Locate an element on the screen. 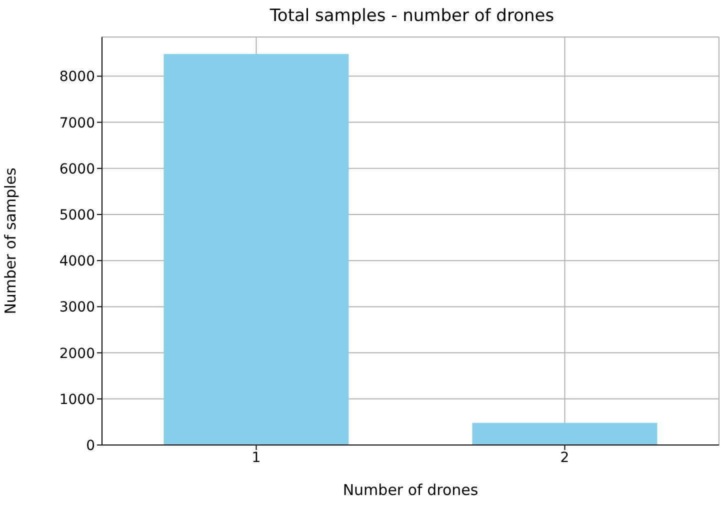 The height and width of the screenshot is (515, 723). y-tick-label: 0 is located at coordinates (90, 446).